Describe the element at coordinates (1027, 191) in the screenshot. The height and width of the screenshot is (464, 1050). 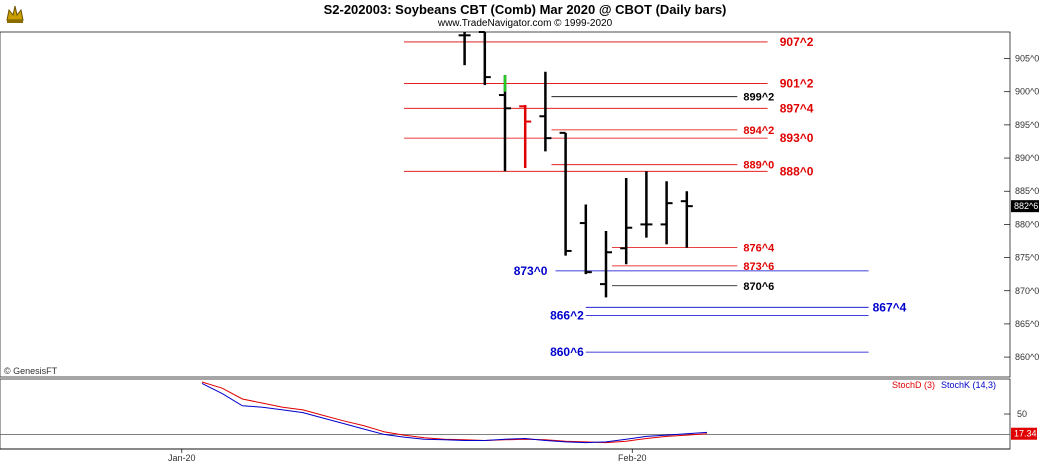
I see `price-tick-label: 885^0` at that location.